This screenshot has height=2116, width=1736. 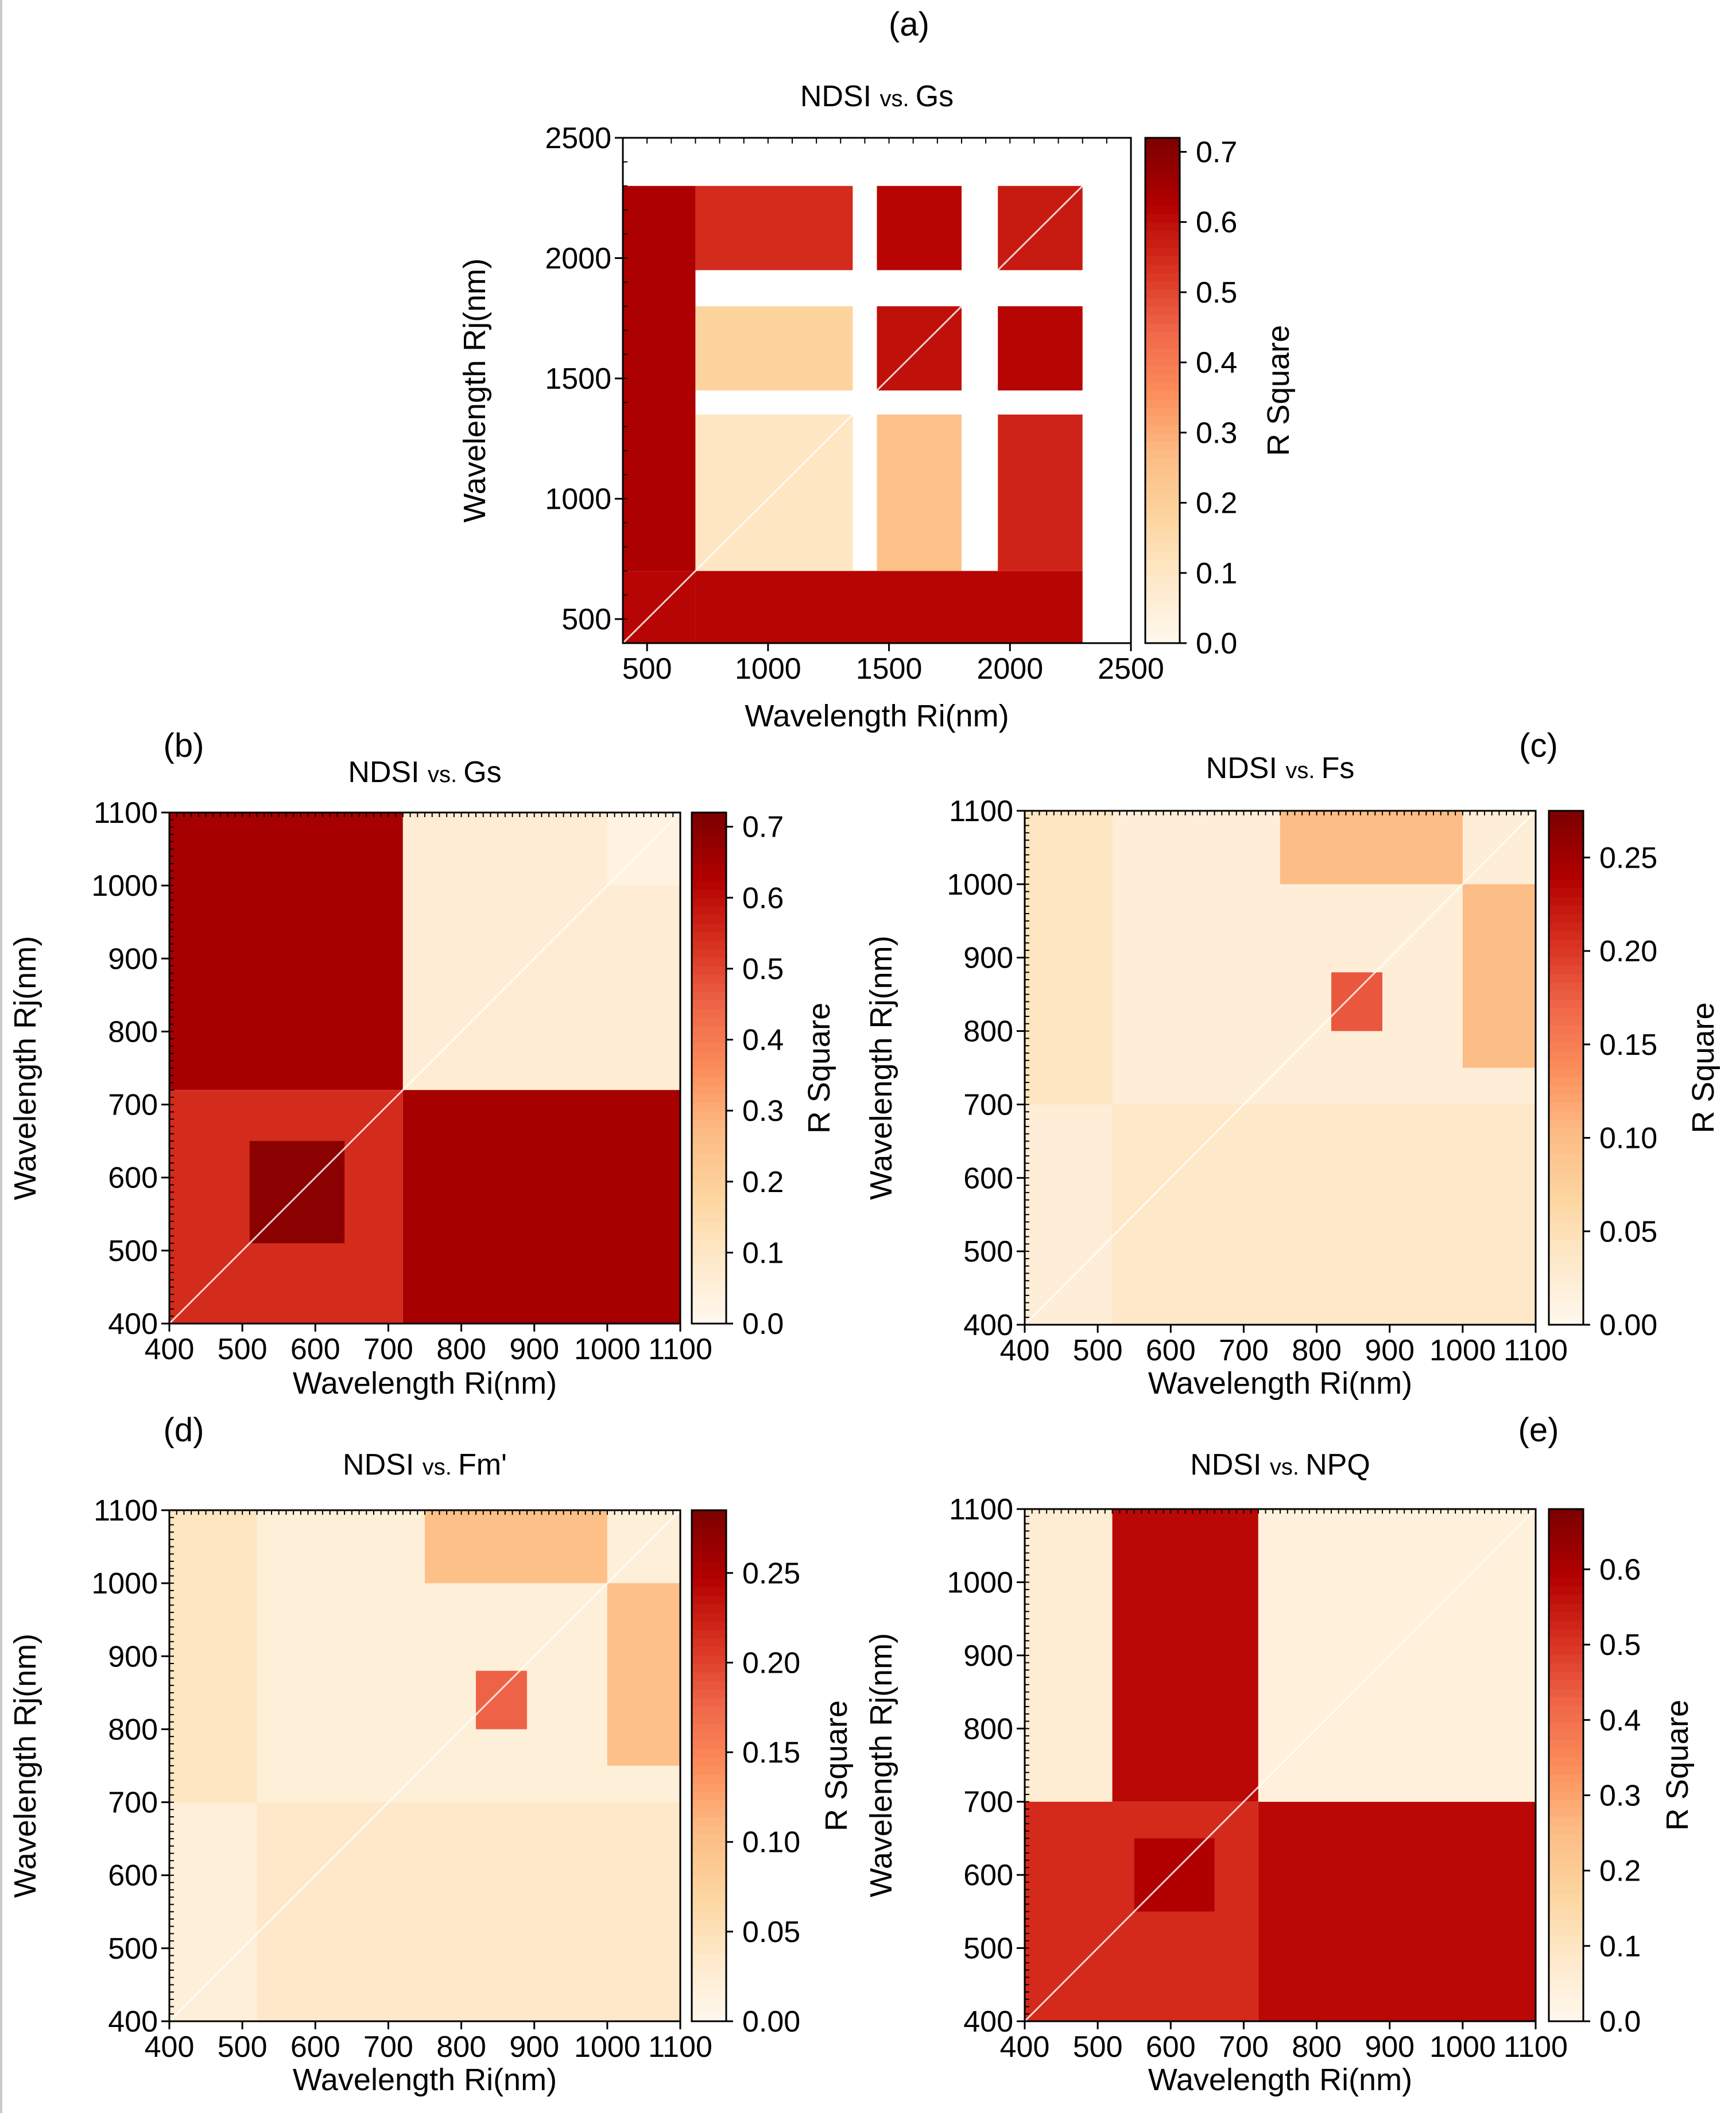 I want to click on chart-title-b: NDSI vs. Gs, so click(x=424, y=772).